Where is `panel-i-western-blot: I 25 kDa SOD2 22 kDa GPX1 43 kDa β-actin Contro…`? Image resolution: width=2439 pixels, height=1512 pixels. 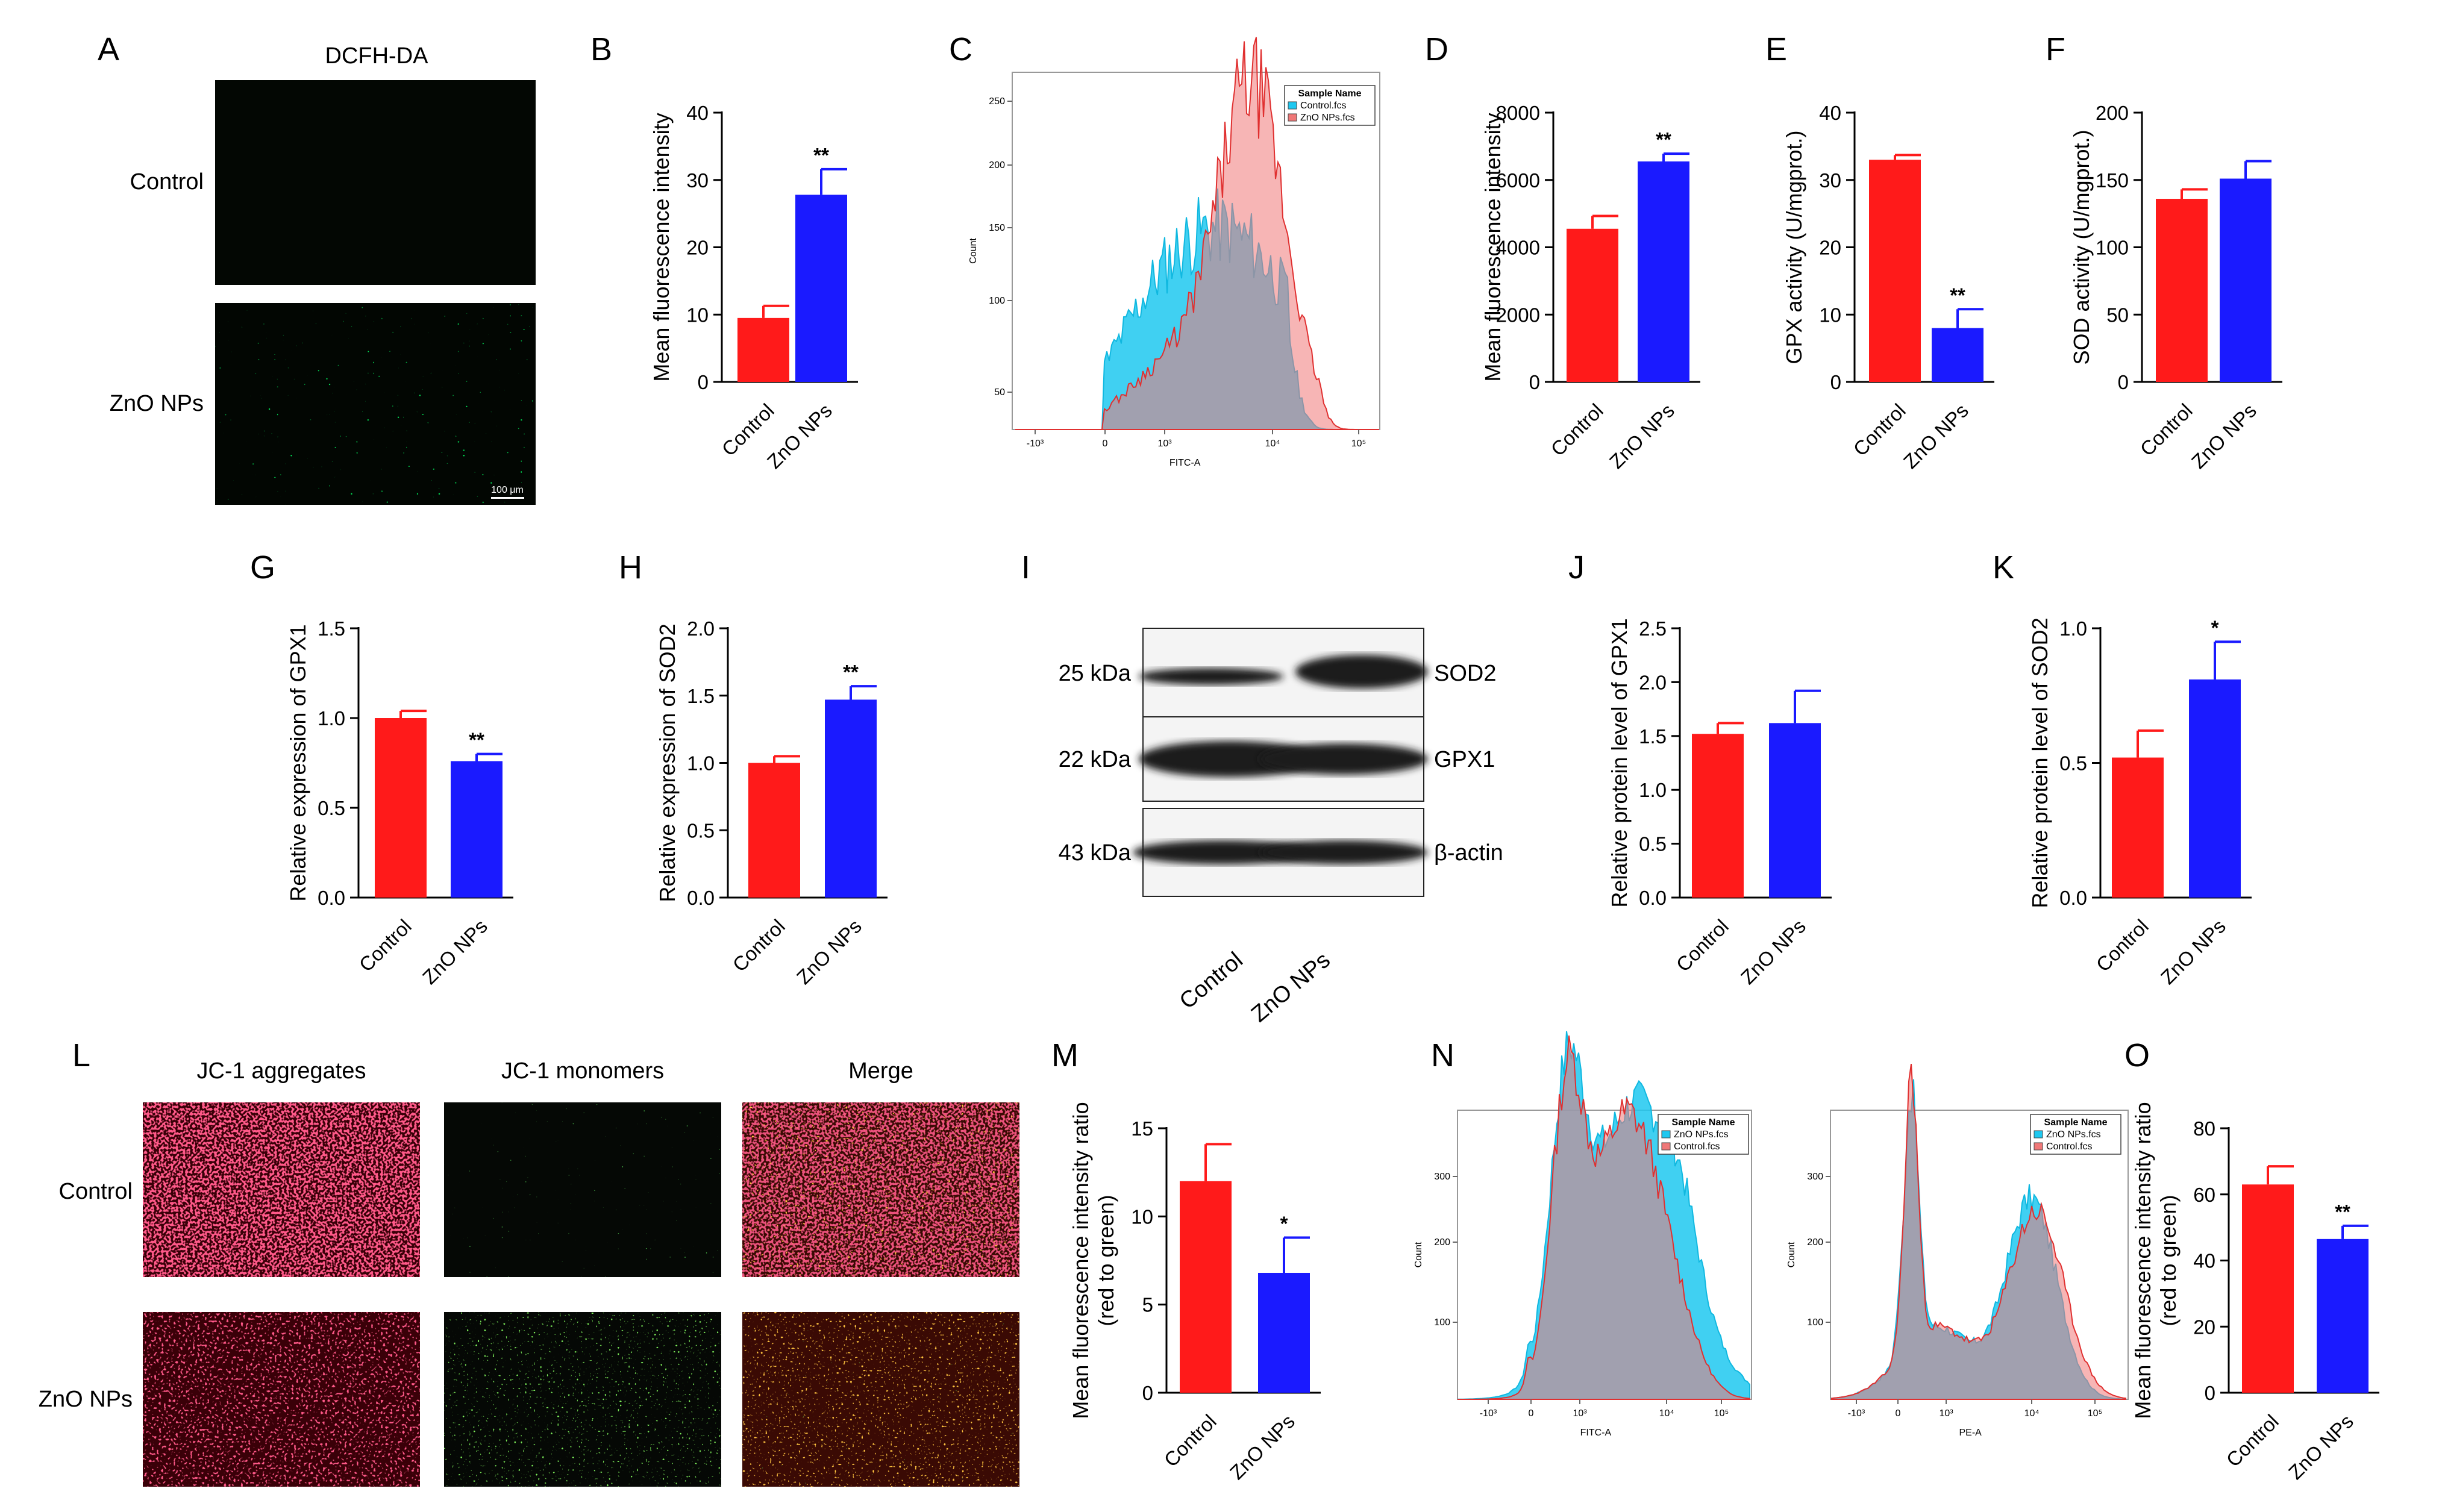
panel-i-western-blot: I 25 kDa SOD2 22 kDa GPX1 43 kDa β-actin Contro… is located at coordinates (1262, 788).